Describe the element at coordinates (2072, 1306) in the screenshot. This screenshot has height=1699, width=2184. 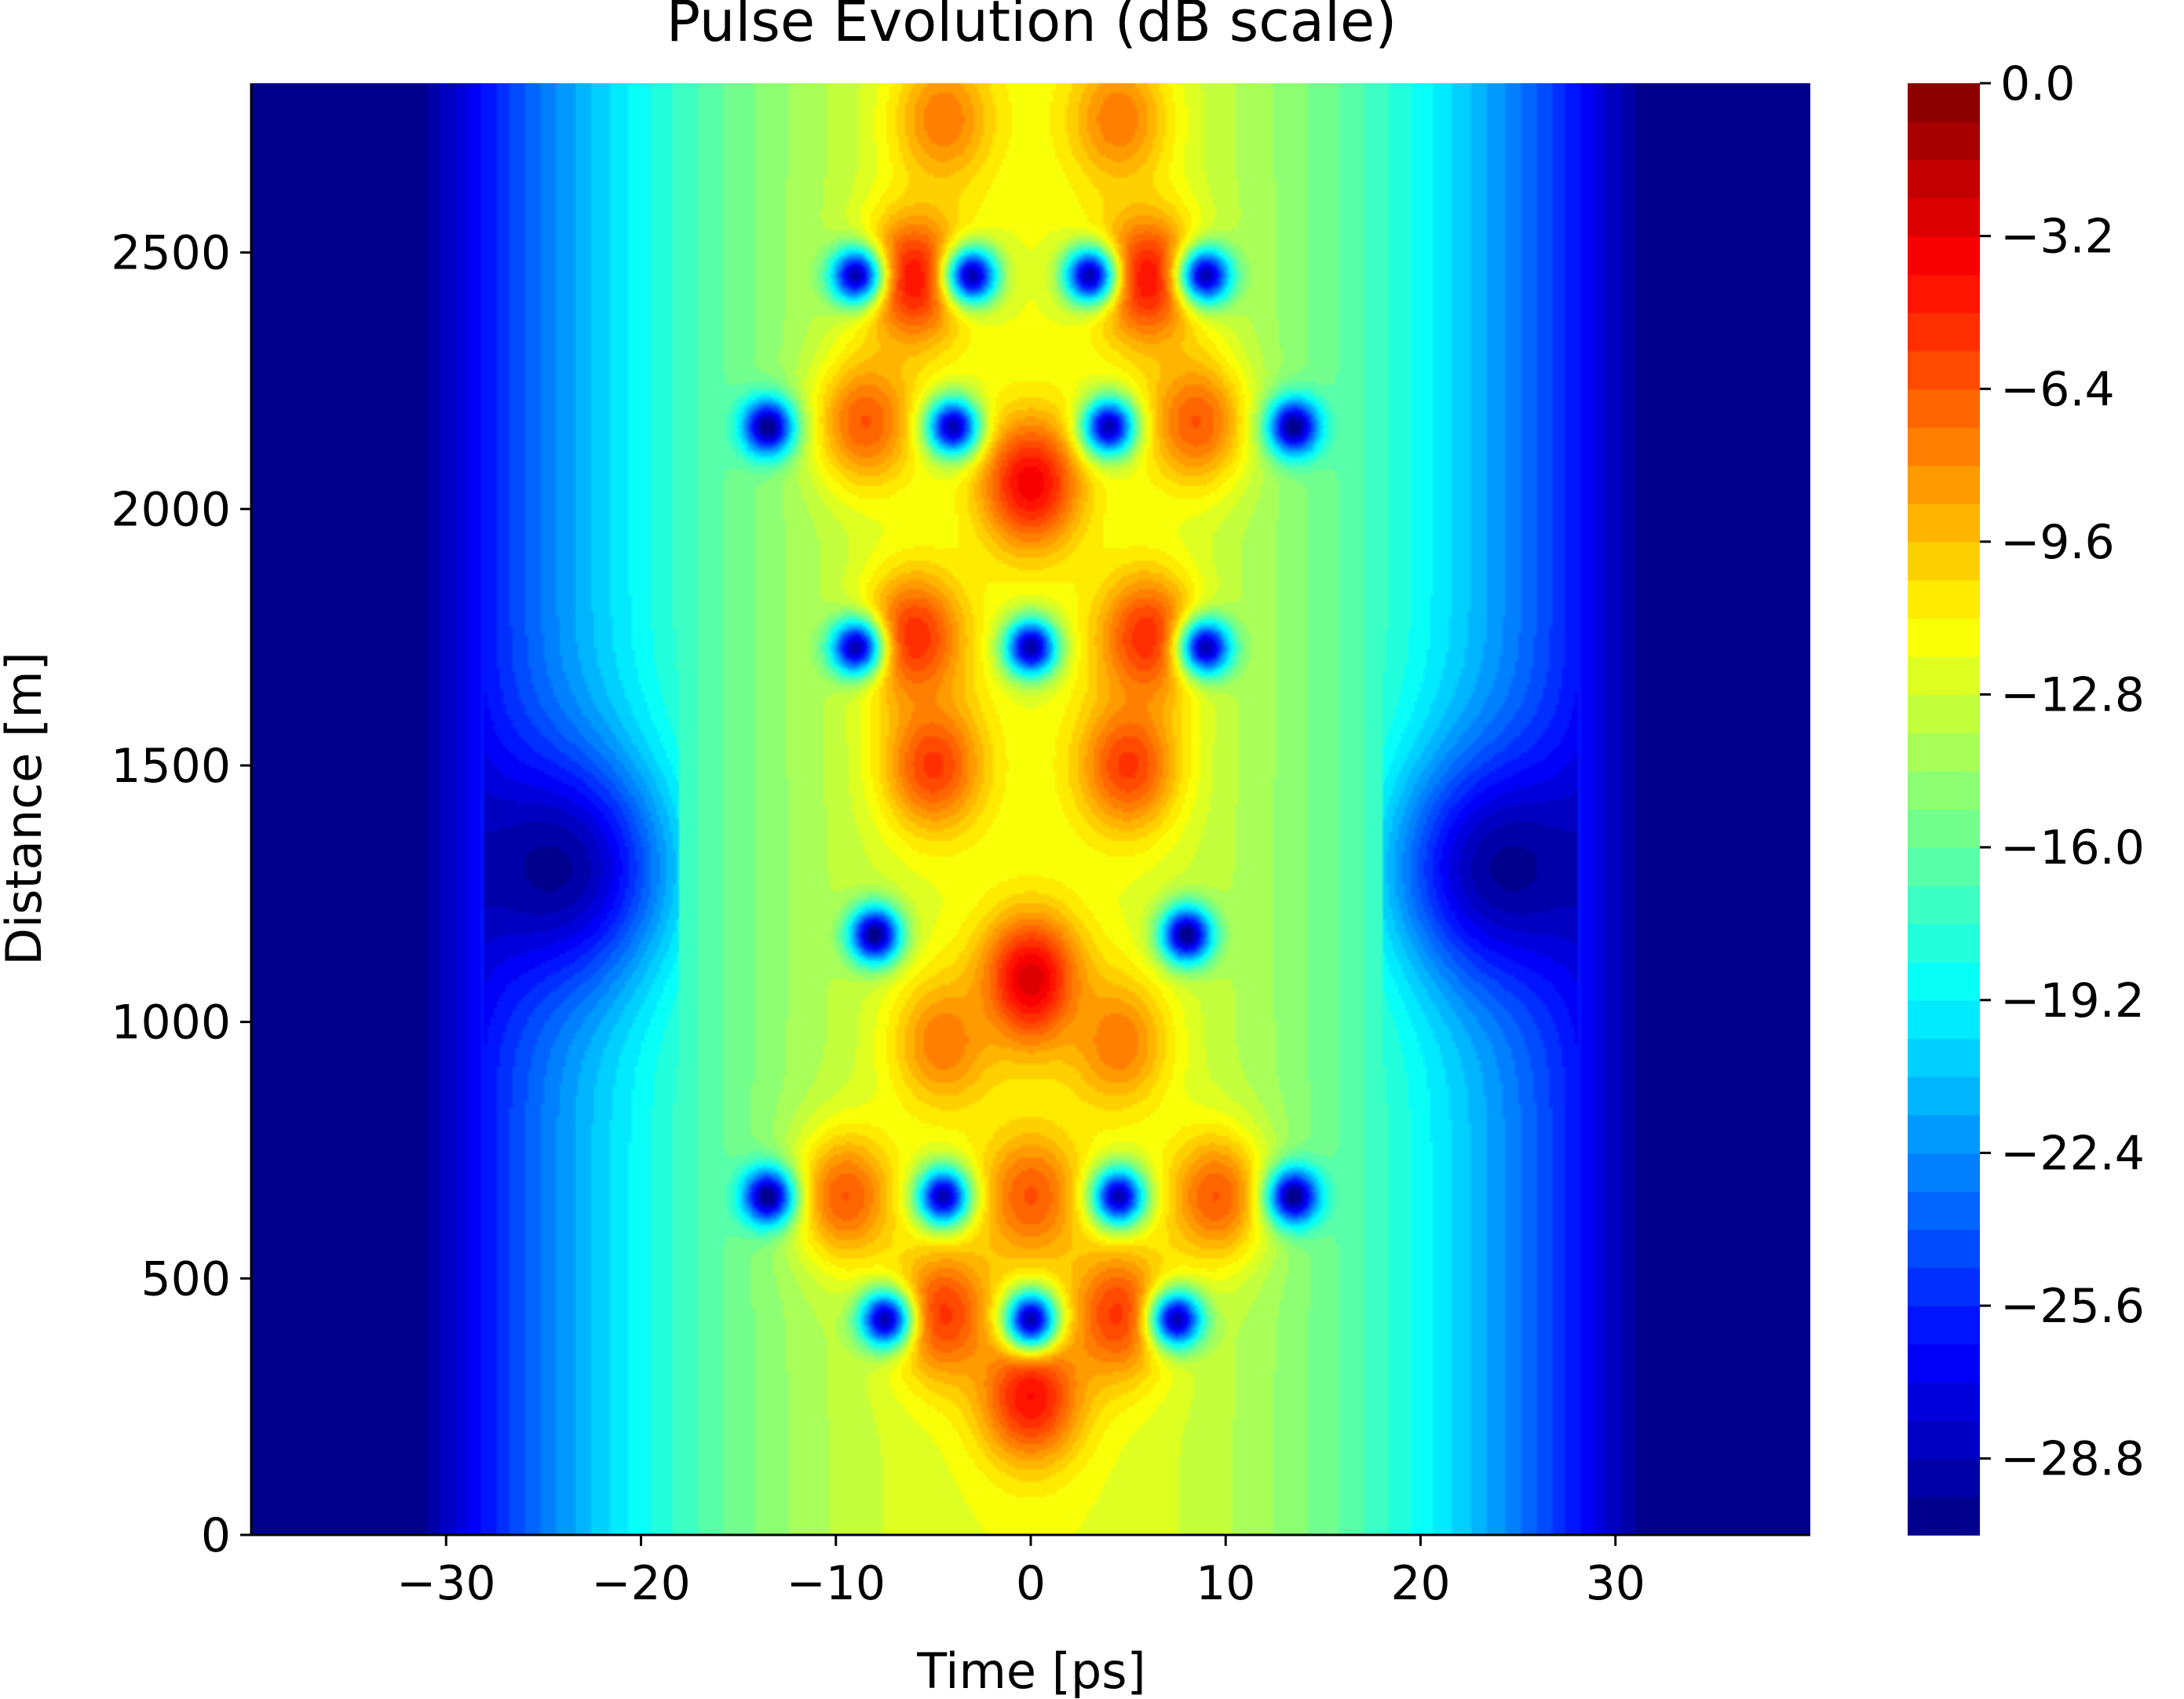
I see `colorbar-tick-label: −25.6` at that location.